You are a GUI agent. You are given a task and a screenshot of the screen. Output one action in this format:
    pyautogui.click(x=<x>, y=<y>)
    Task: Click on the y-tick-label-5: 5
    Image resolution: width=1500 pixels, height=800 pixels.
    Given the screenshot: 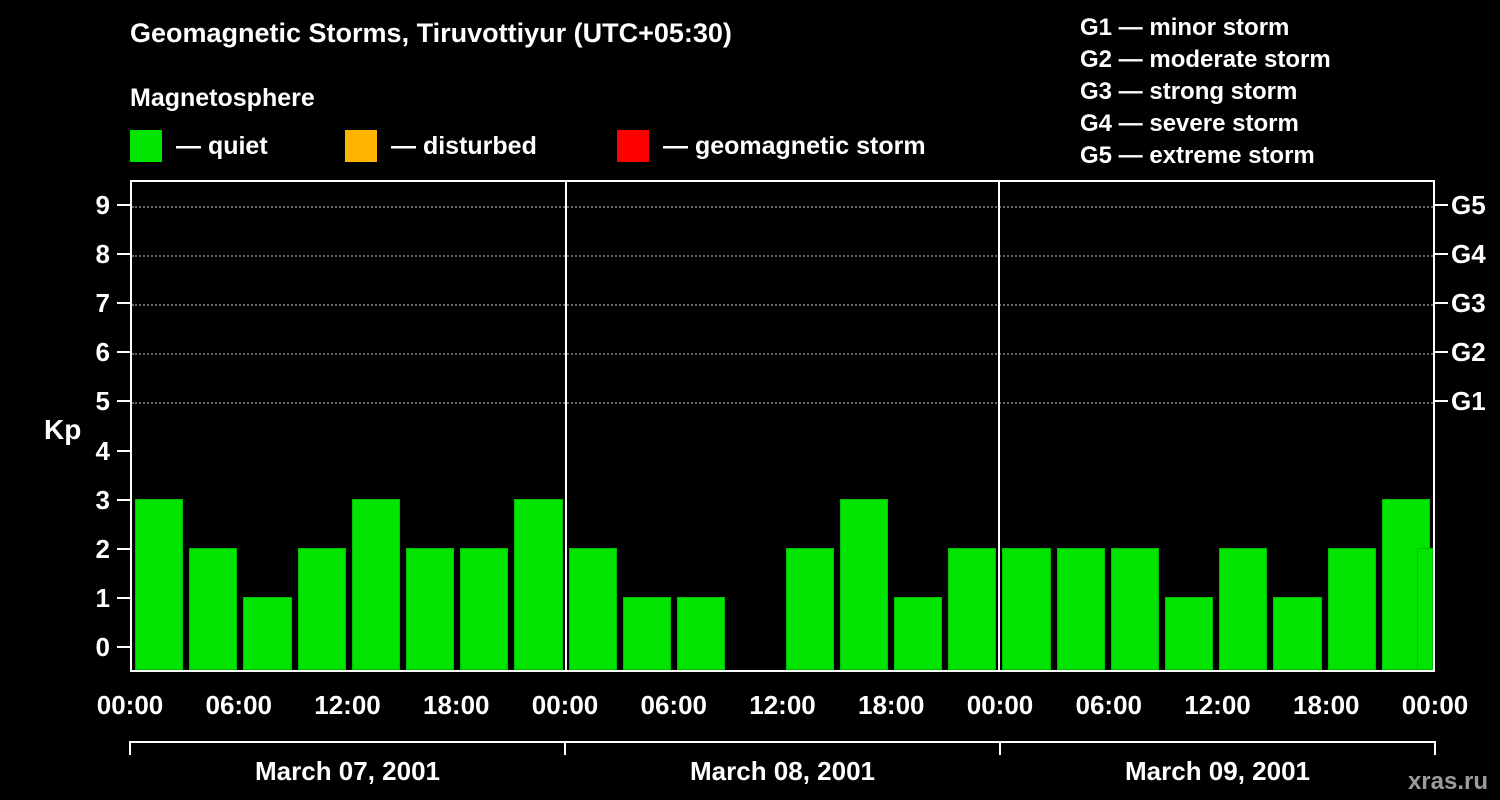 What is the action you would take?
    pyautogui.click(x=102, y=401)
    